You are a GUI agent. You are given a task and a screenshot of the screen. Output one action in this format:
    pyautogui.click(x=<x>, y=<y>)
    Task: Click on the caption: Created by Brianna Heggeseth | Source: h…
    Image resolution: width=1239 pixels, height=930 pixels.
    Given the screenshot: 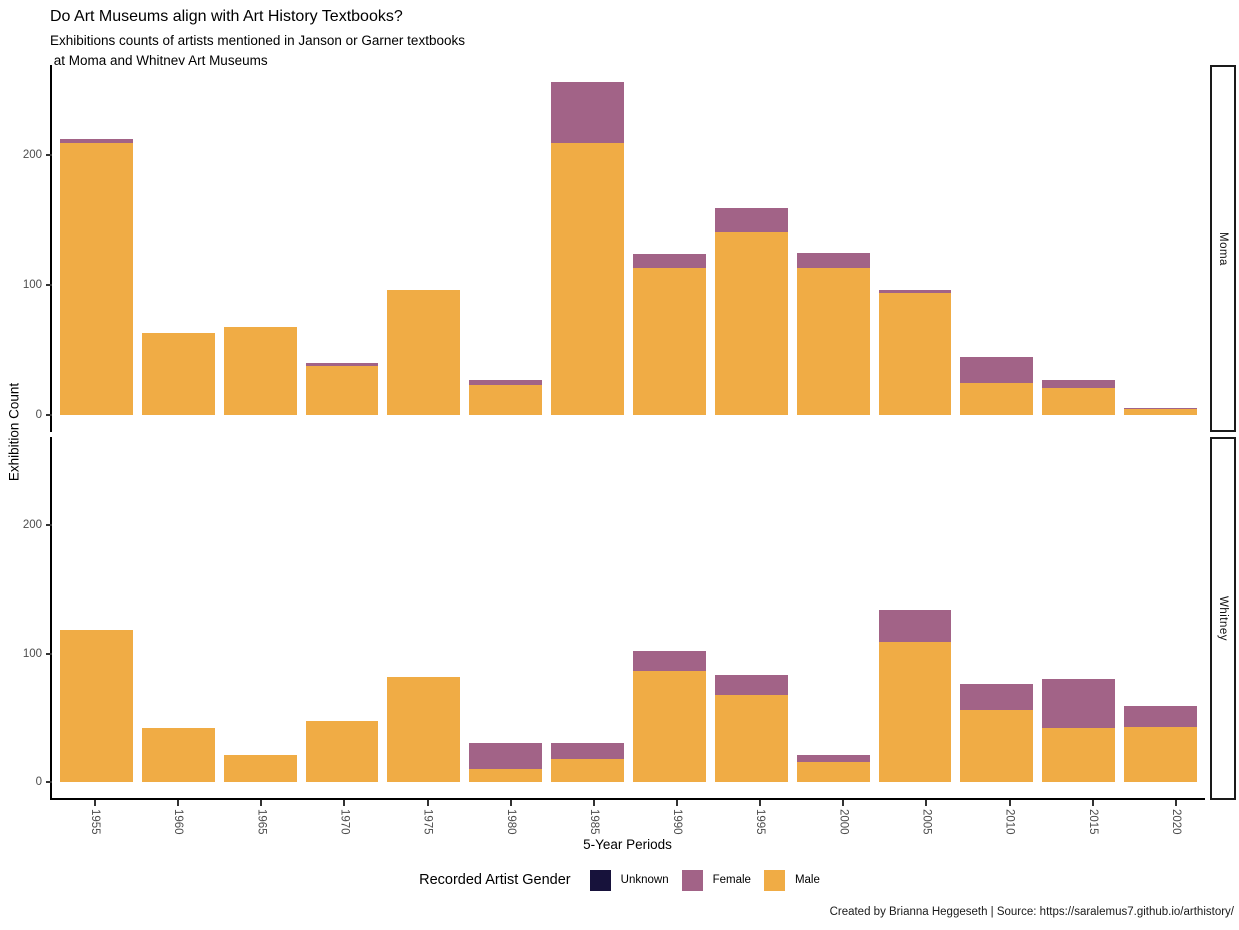 What is the action you would take?
    pyautogui.click(x=1031, y=912)
    